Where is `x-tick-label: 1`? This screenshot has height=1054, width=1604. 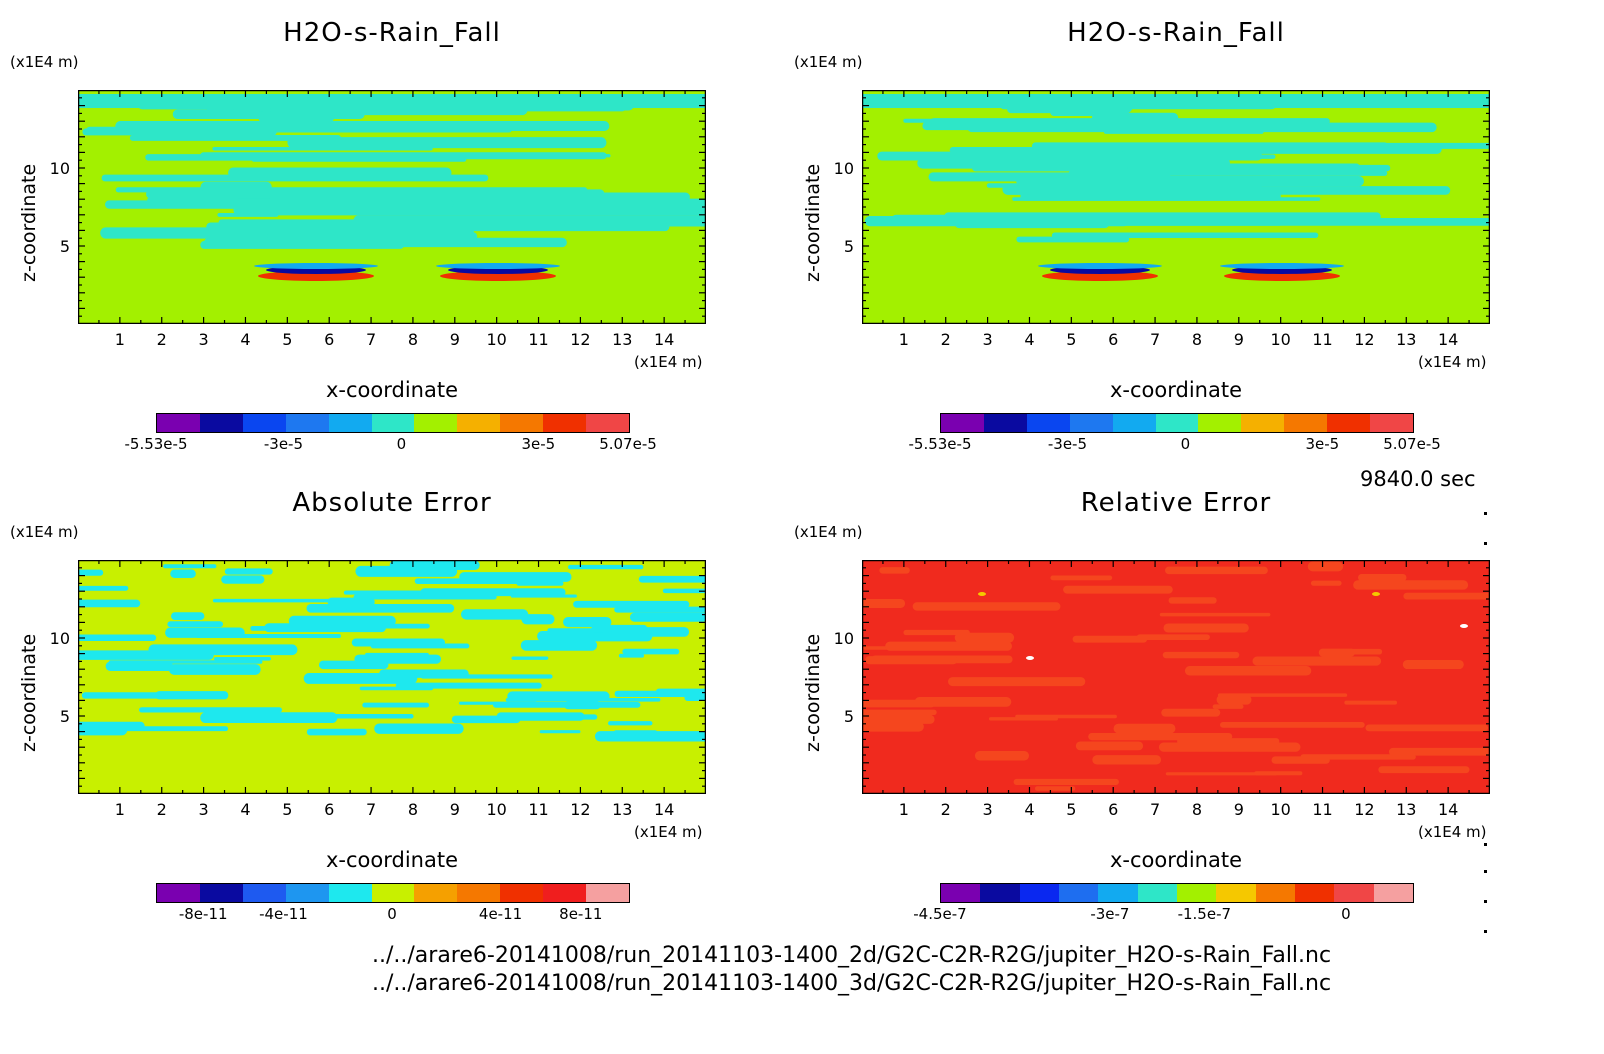
x-tick-label: 1 is located at coordinates (903, 339).